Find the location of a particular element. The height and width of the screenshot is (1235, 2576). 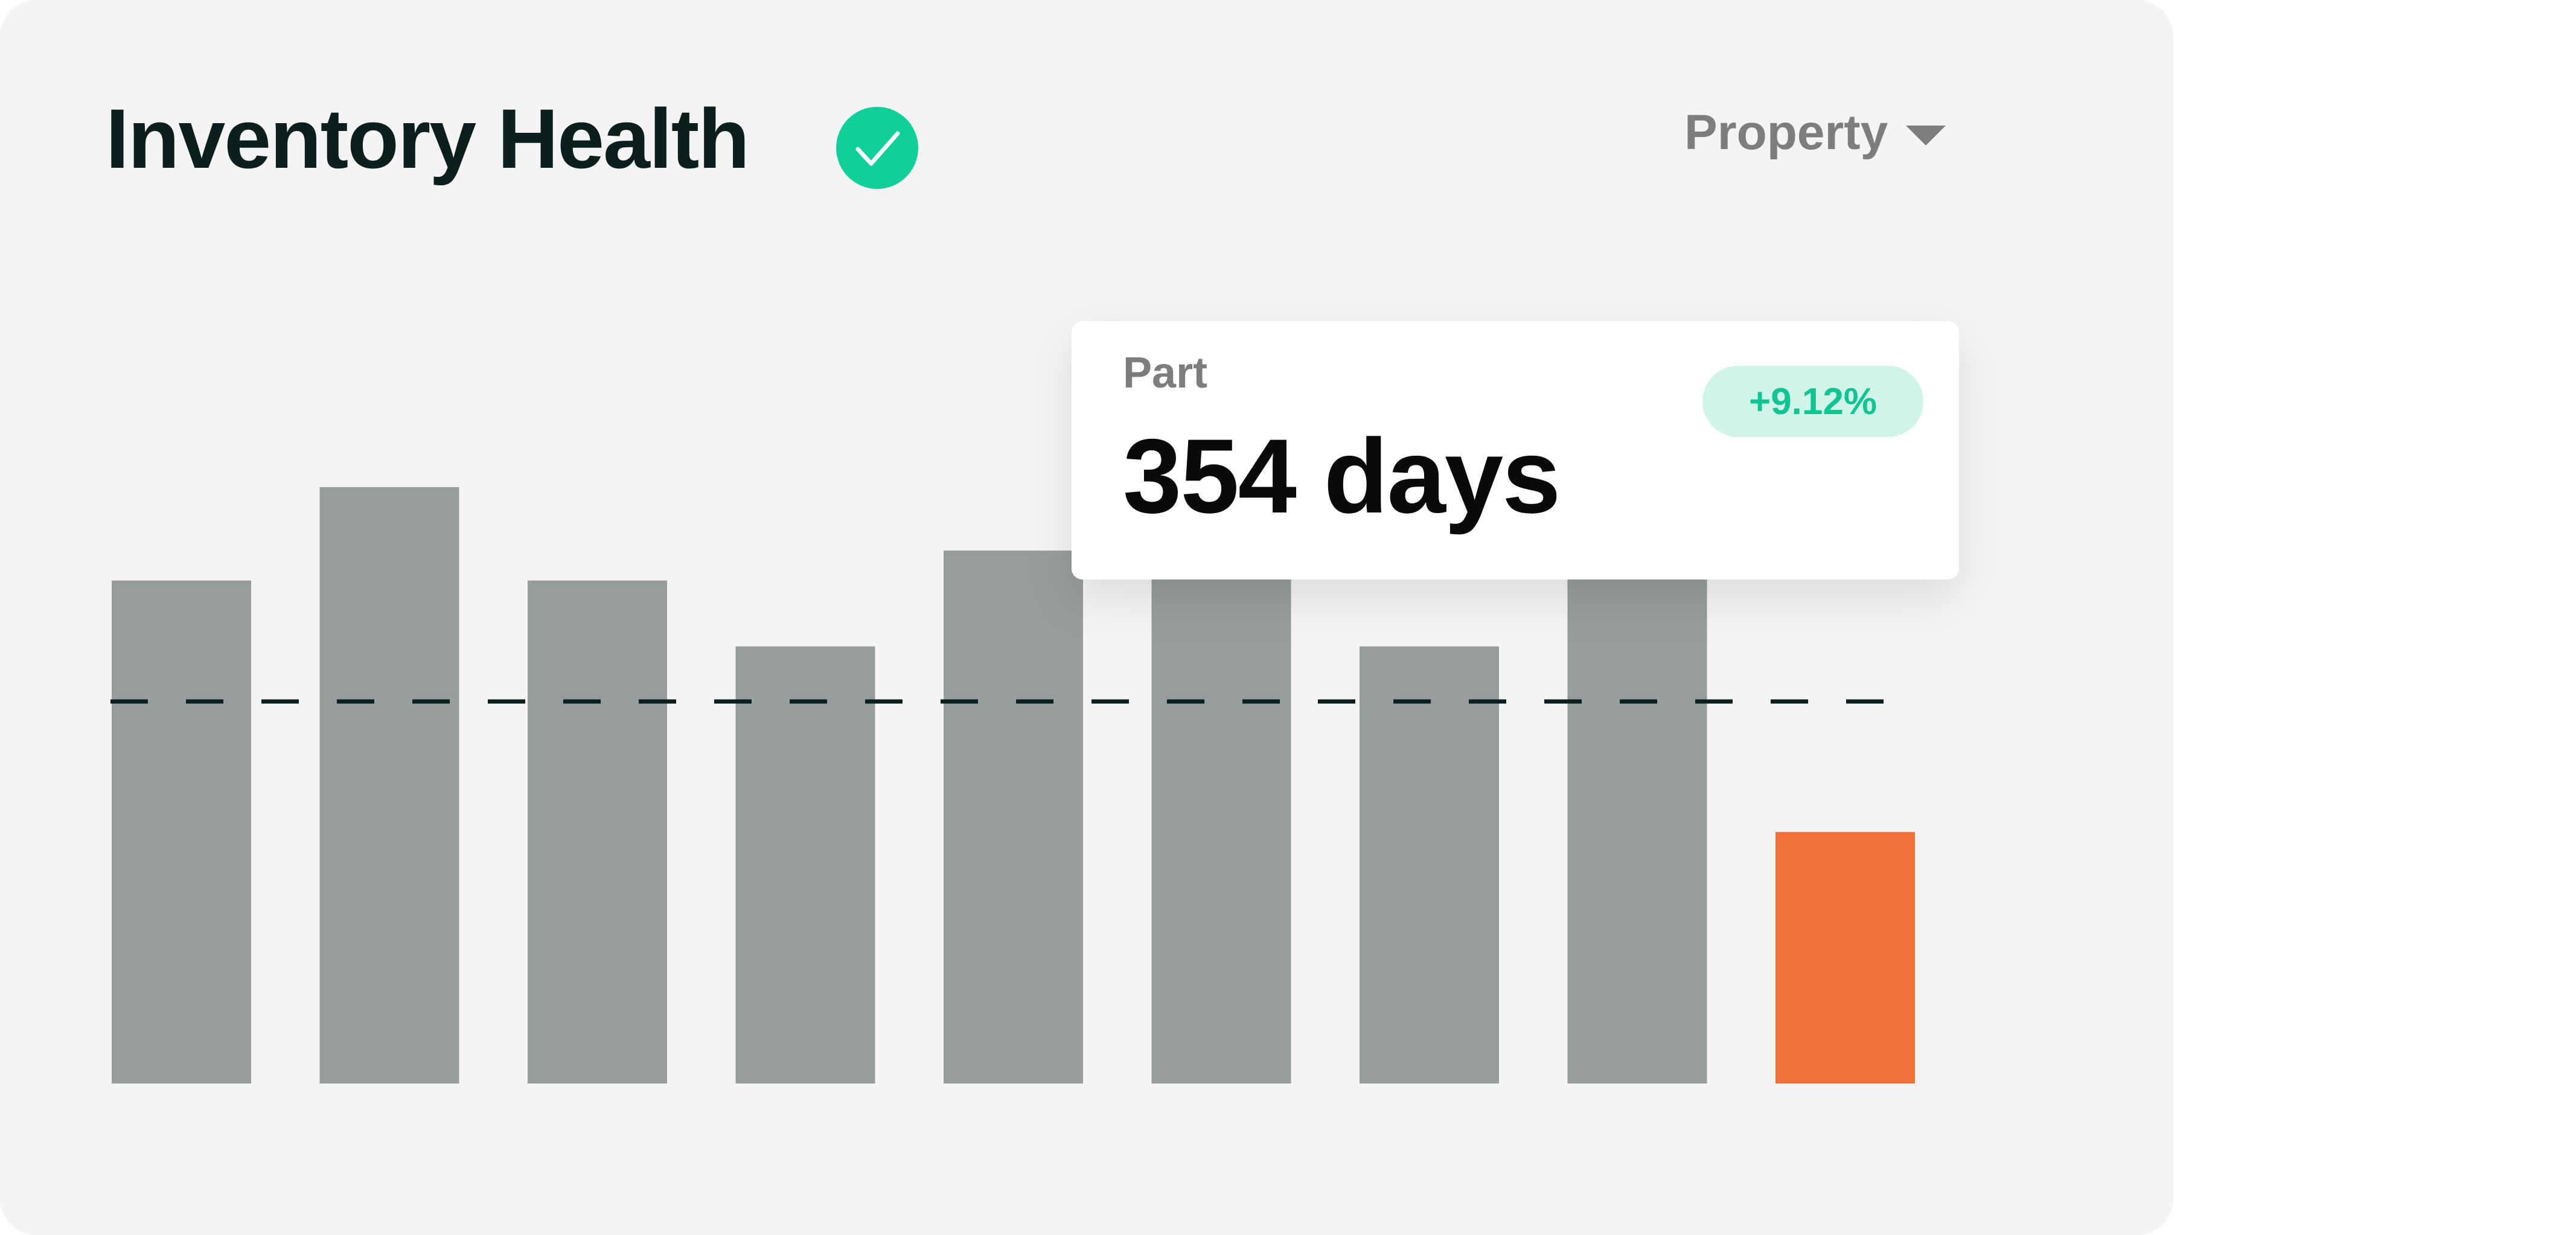

bar-tooltip: Part 354 days +9.12% is located at coordinates (1515, 450).